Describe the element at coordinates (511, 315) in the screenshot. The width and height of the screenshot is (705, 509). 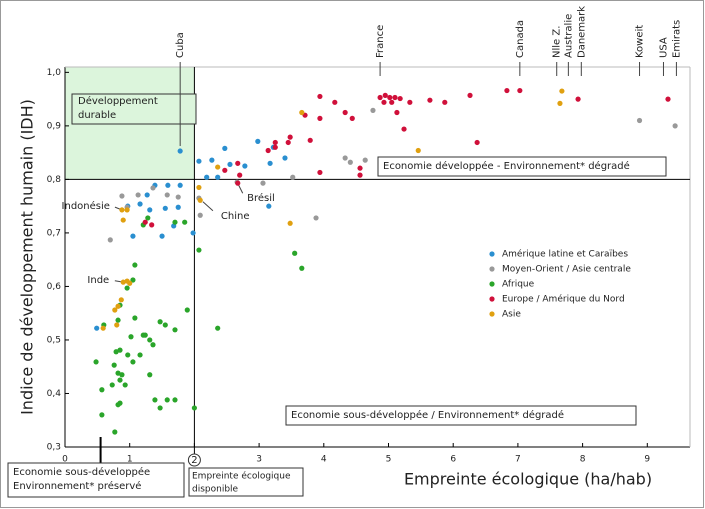
I see `legend-label: Asie` at that location.